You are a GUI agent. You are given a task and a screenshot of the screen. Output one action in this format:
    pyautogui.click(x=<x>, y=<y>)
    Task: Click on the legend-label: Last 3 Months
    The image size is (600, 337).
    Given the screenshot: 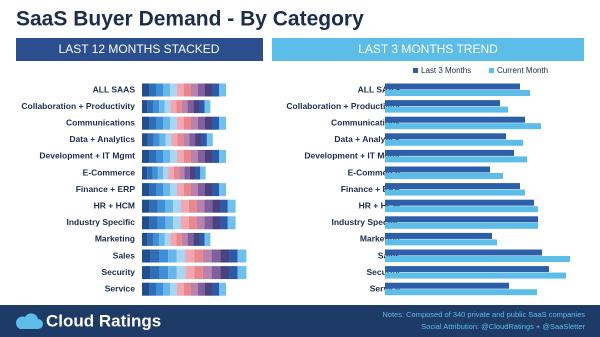 What is the action you would take?
    pyautogui.click(x=446, y=70)
    